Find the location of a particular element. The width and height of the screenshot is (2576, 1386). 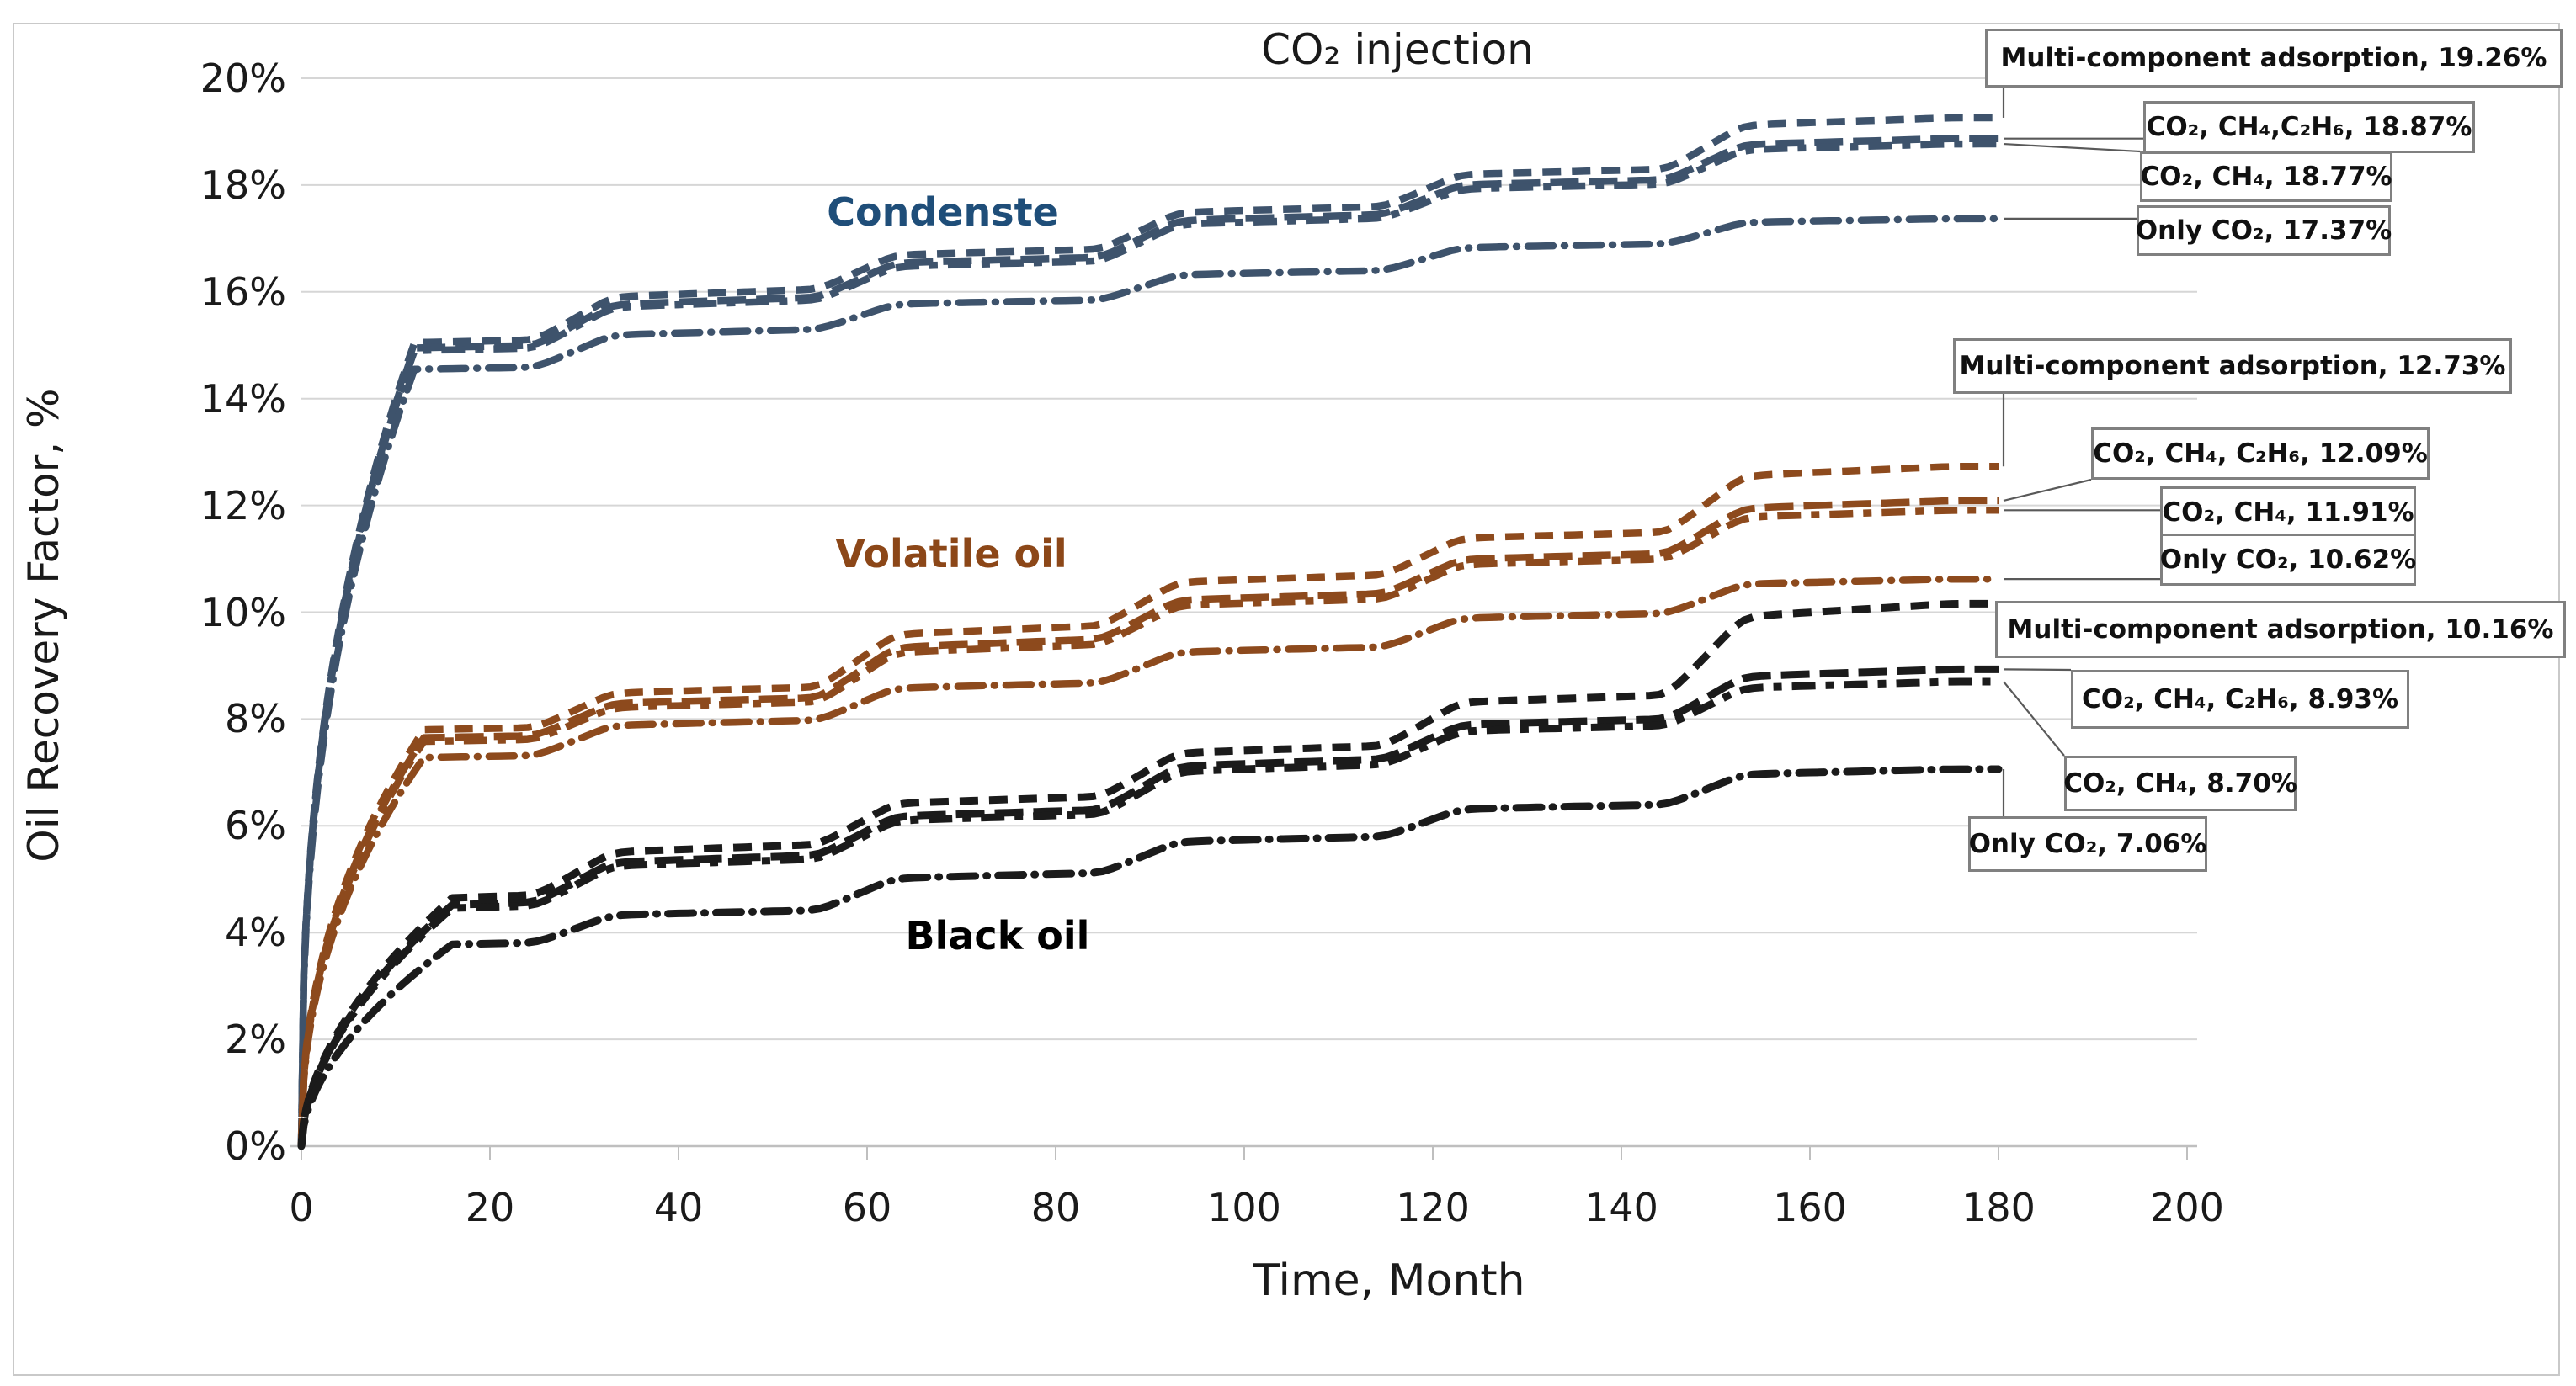

series-label-volatile-oil: Volatile oil is located at coordinates (951, 553).